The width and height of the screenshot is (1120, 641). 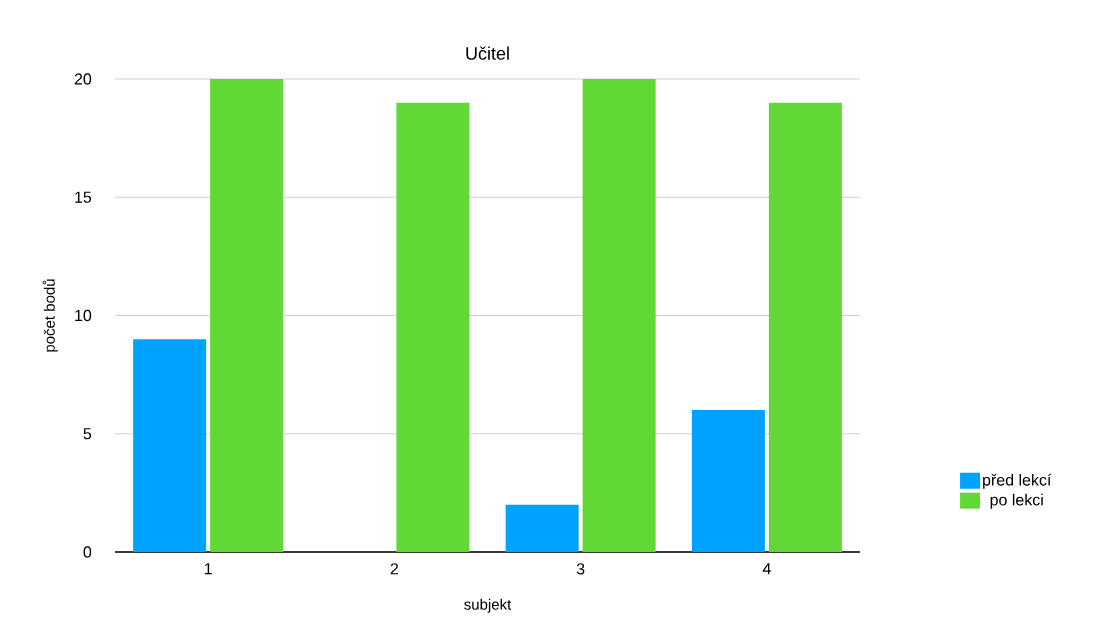 What do you see at coordinates (487, 53) in the screenshot?
I see `chart-title: Učitel` at bounding box center [487, 53].